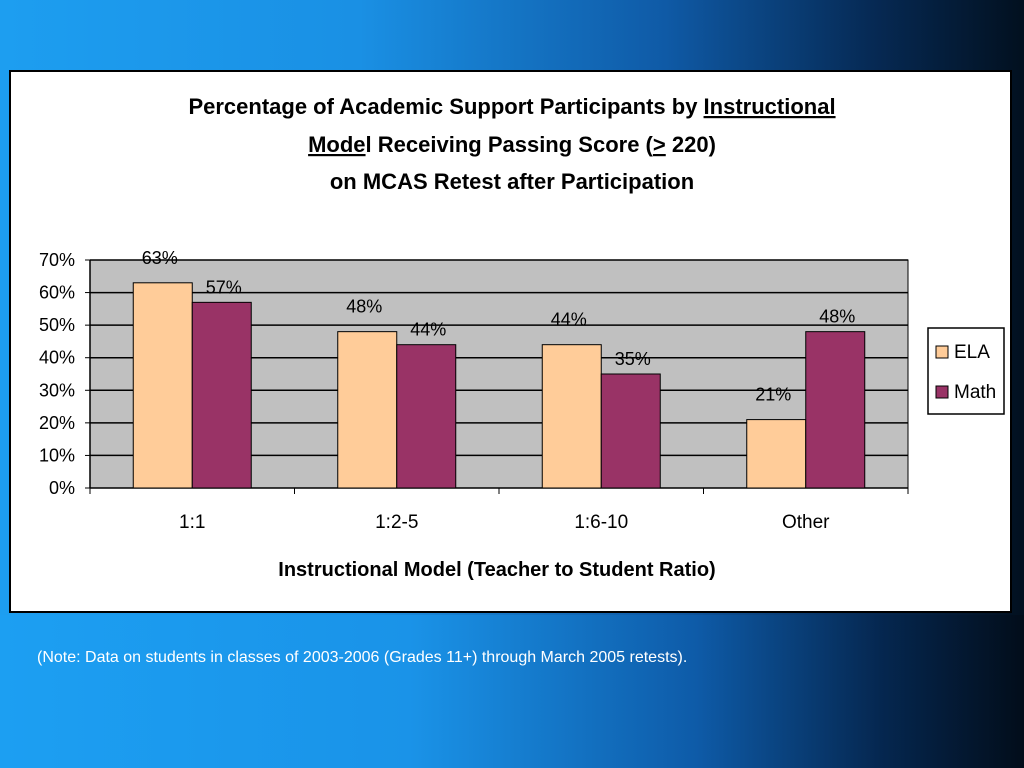 This screenshot has height=768, width=1024. What do you see at coordinates (192, 522) in the screenshot?
I see `x-tick-label: 1:1` at bounding box center [192, 522].